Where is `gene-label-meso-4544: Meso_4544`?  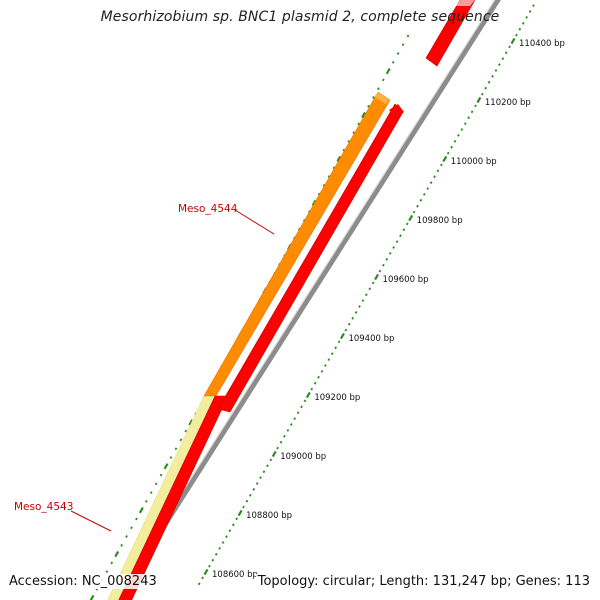
gene-label-meso-4544: Meso_4544 is located at coordinates (208, 209).